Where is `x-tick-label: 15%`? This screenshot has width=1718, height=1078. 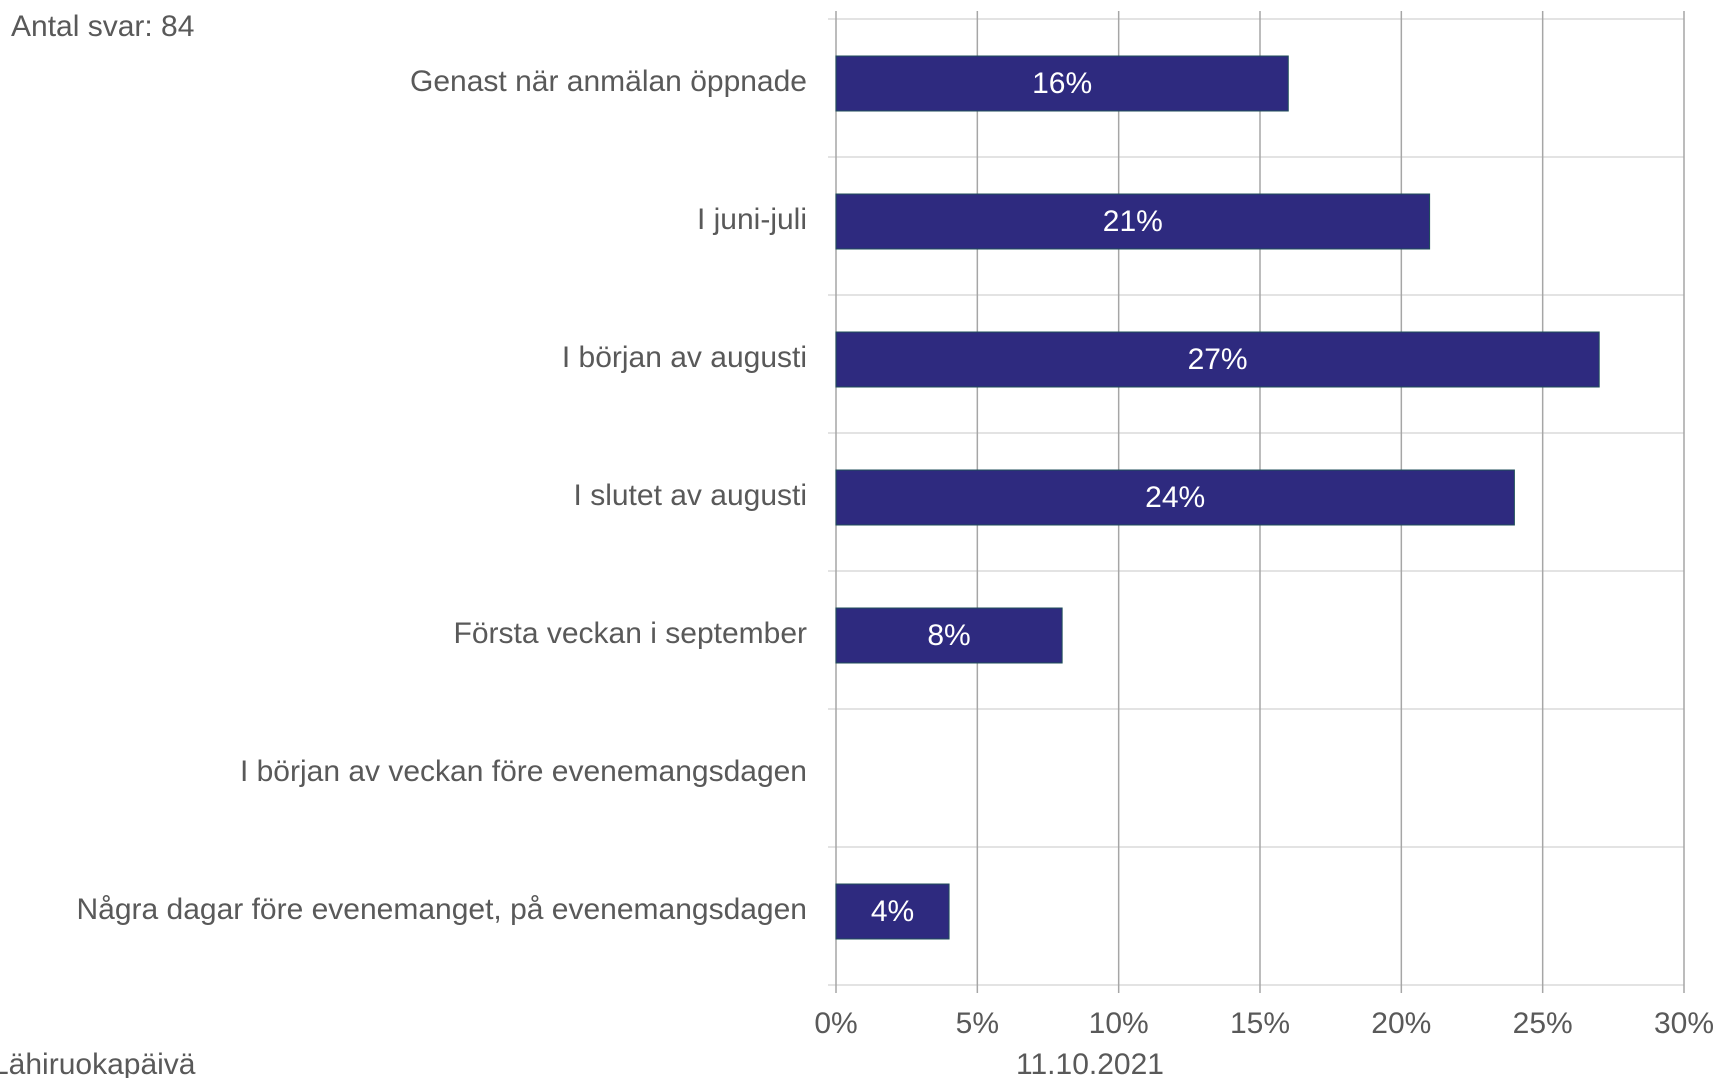
x-tick-label: 15% is located at coordinates (1260, 1023).